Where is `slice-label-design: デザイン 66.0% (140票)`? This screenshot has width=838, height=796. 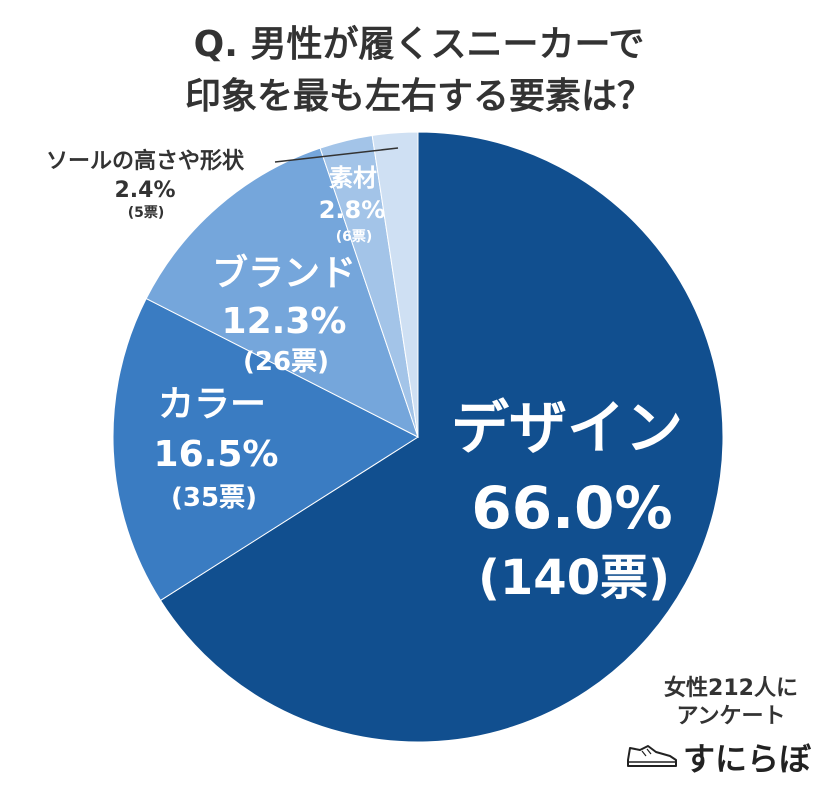
slice-label-design: デザイン 66.0% (140票) is located at coordinates (567, 500).